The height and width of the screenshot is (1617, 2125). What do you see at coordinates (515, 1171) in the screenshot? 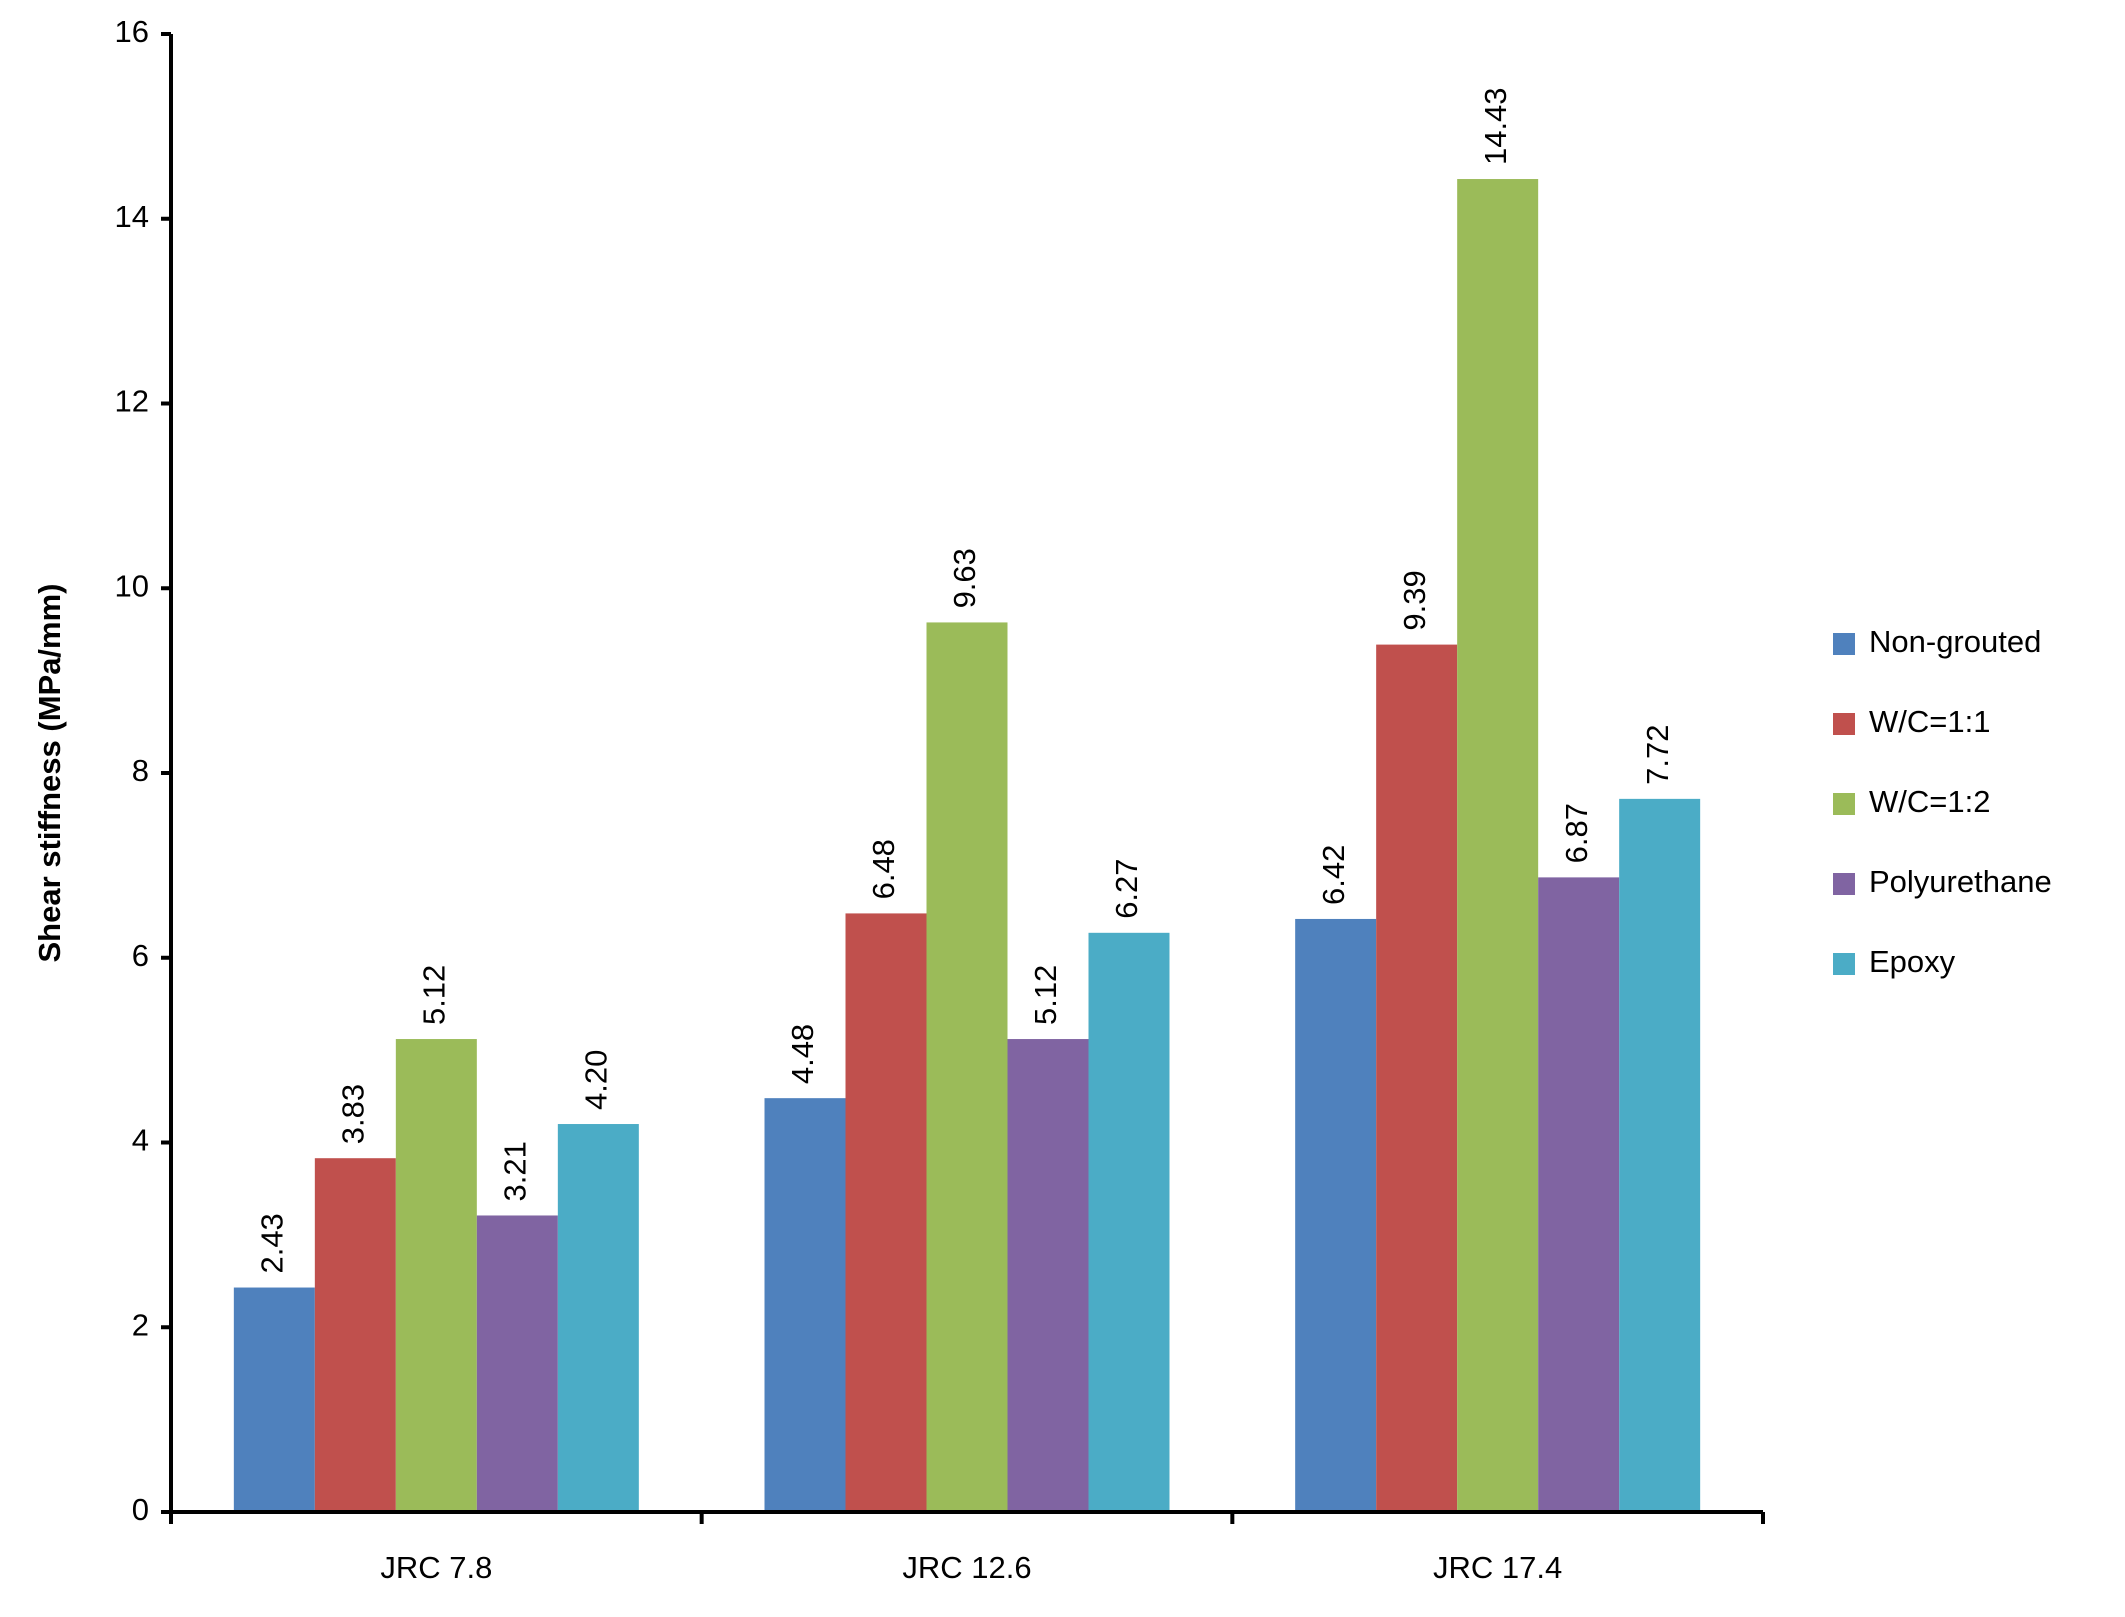
I see `data-label: 3.21` at bounding box center [515, 1171].